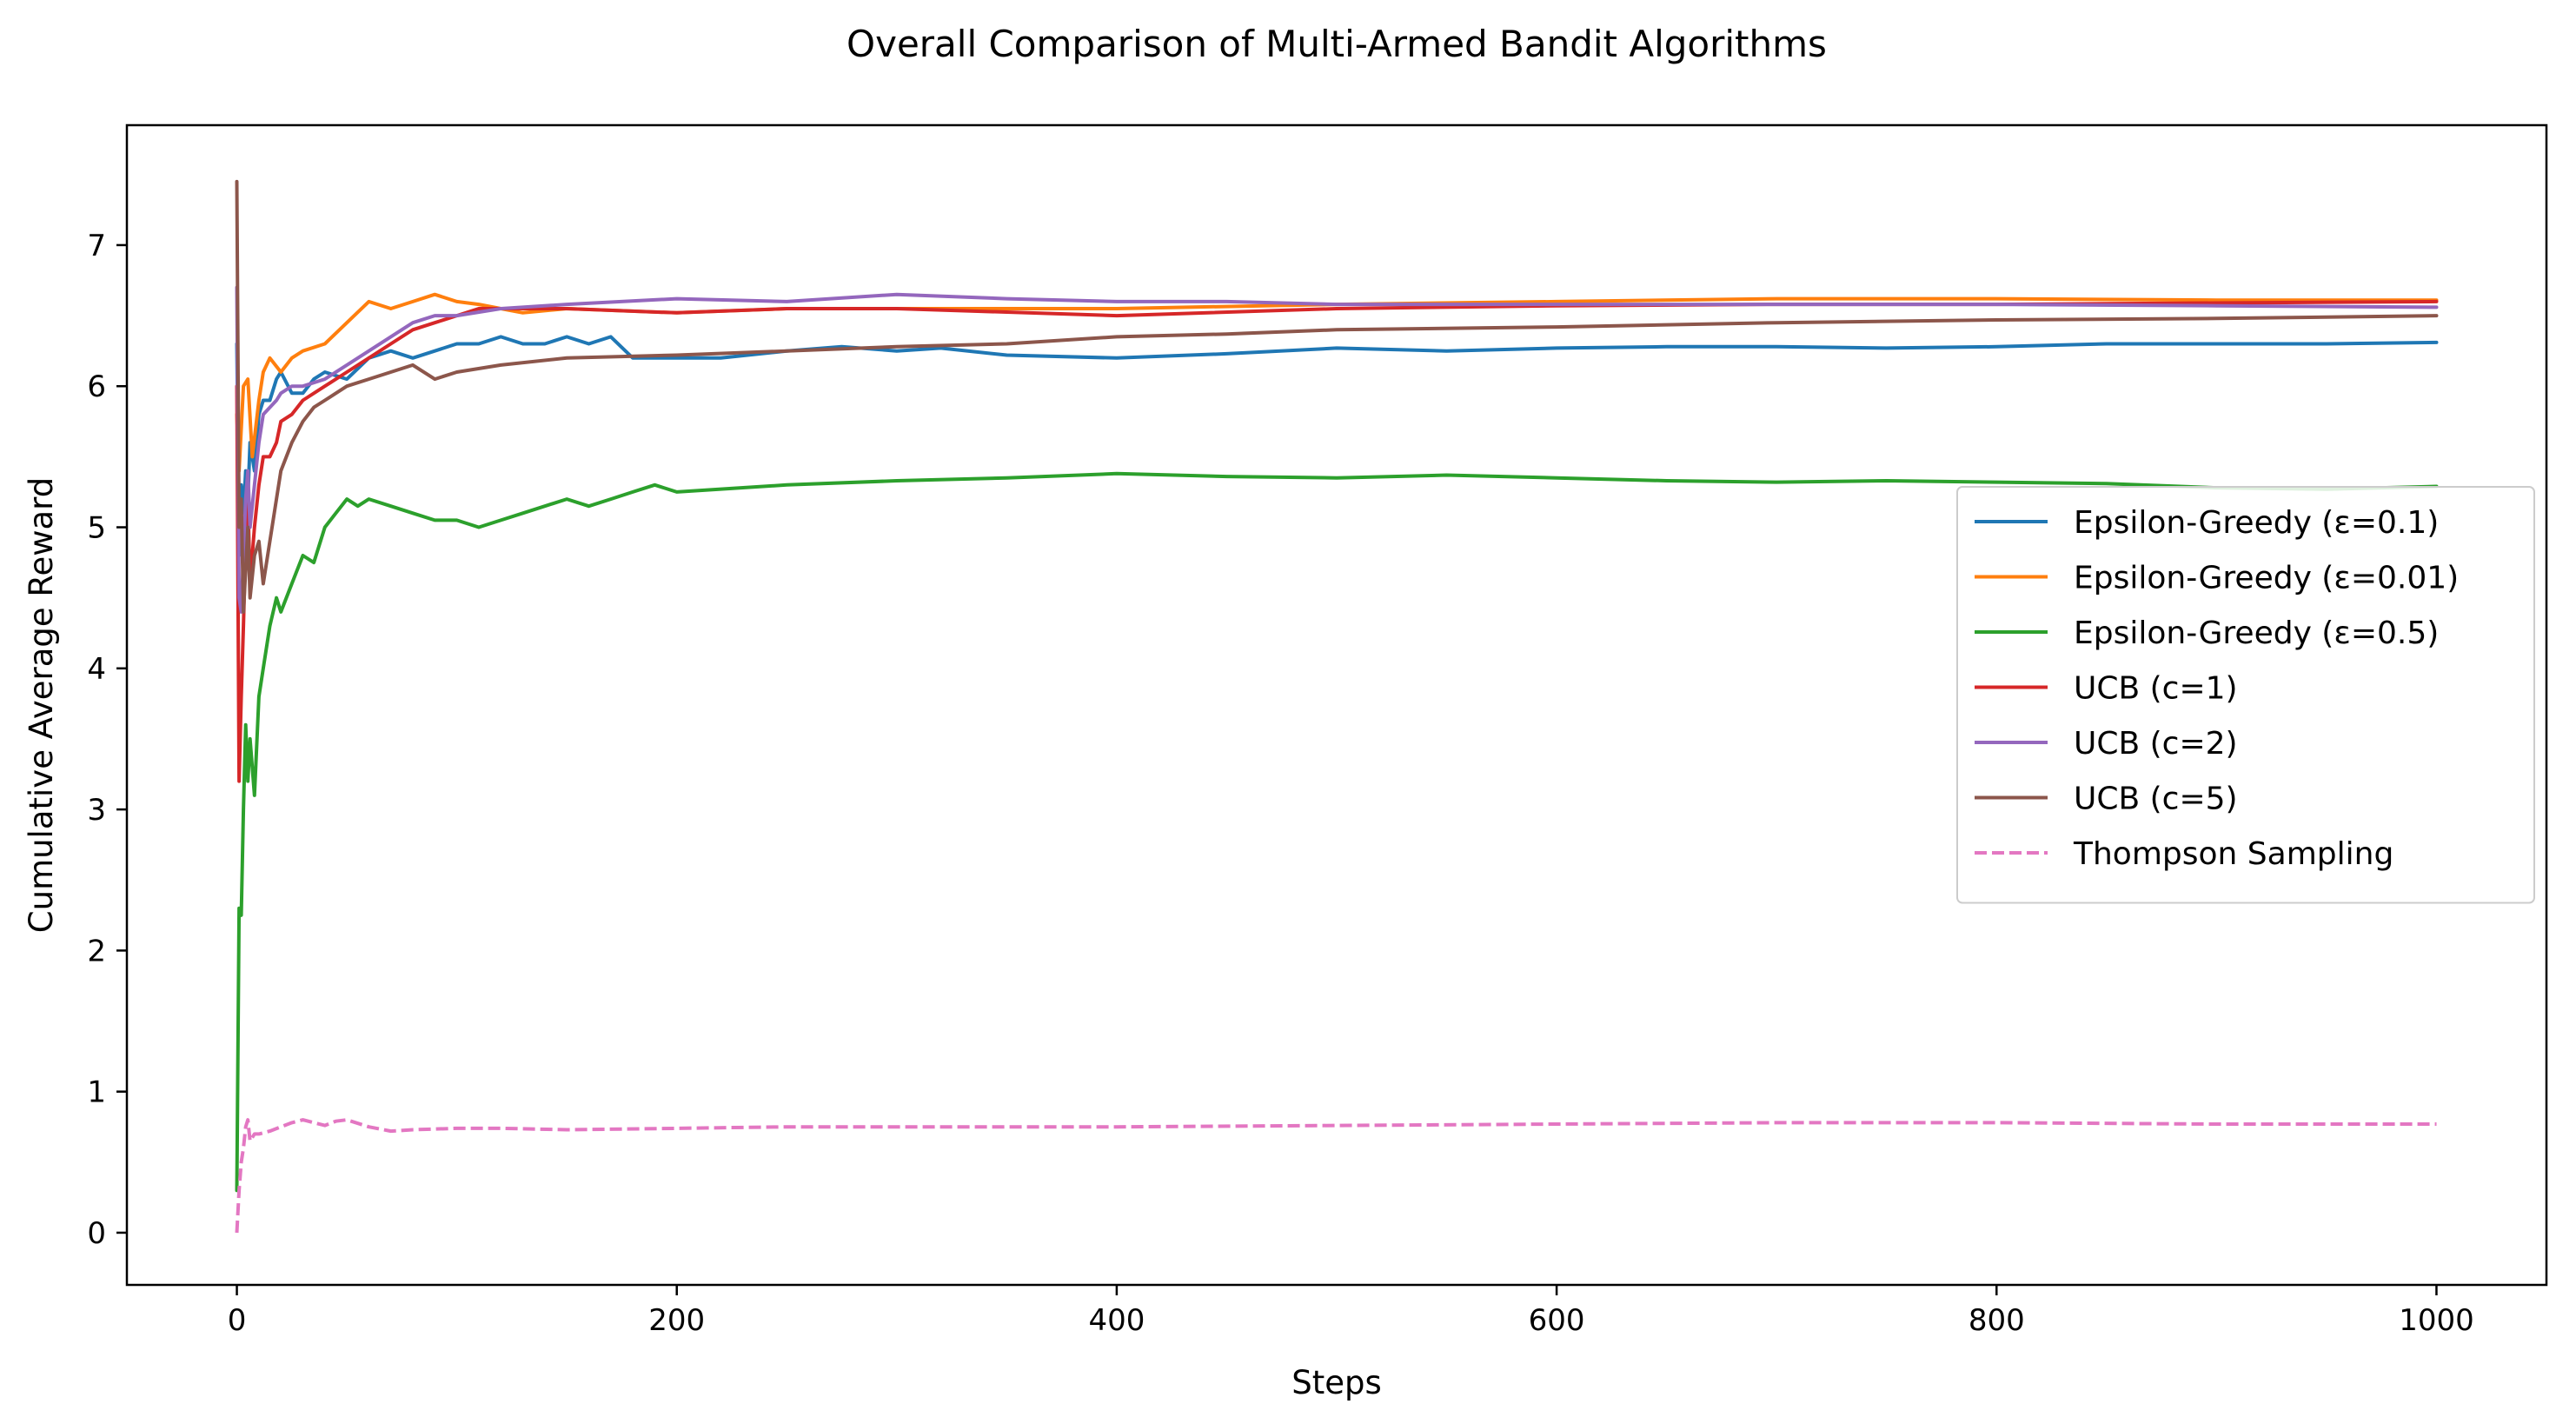  Describe the element at coordinates (1116, 1320) in the screenshot. I see `x-tick-label: 400` at that location.